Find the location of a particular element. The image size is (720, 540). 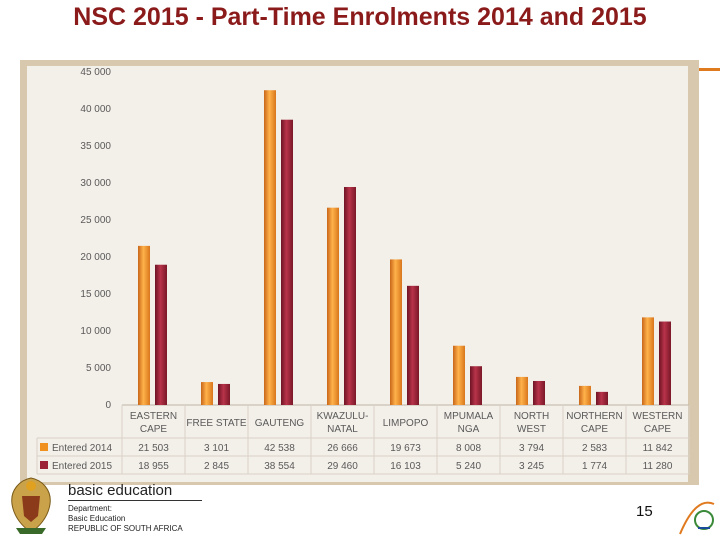

y-tick-label: 35 000 is located at coordinates (95, 146).